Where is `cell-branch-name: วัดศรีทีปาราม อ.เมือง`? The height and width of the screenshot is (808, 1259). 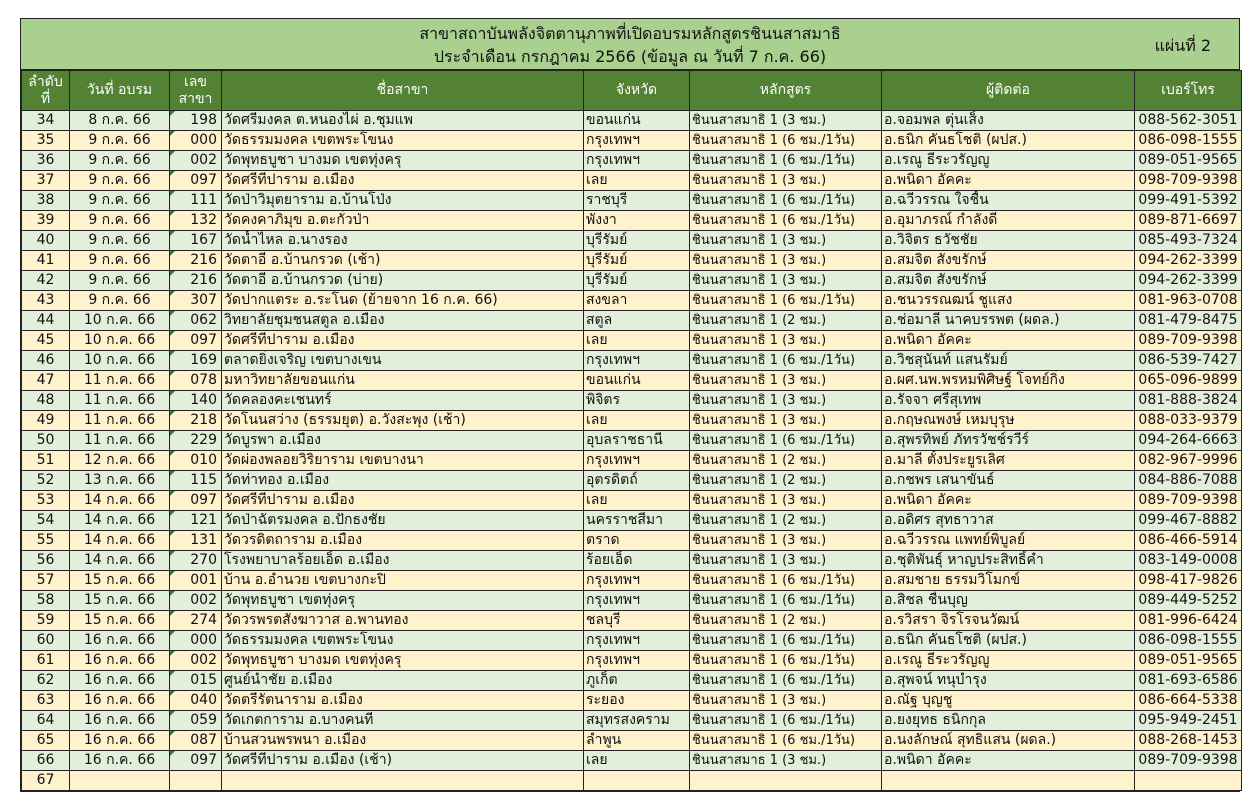
cell-branch-name: วัดศรีทีปาราม อ.เมือง is located at coordinates (402, 180).